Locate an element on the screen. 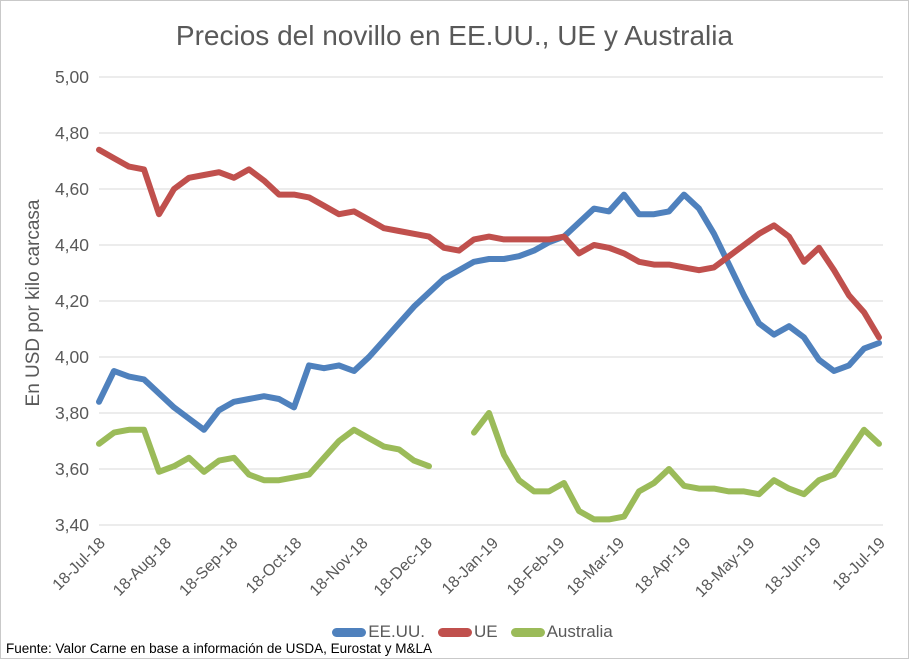 This screenshot has width=909, height=659. y-tick-label: 4,20 is located at coordinates (72, 301).